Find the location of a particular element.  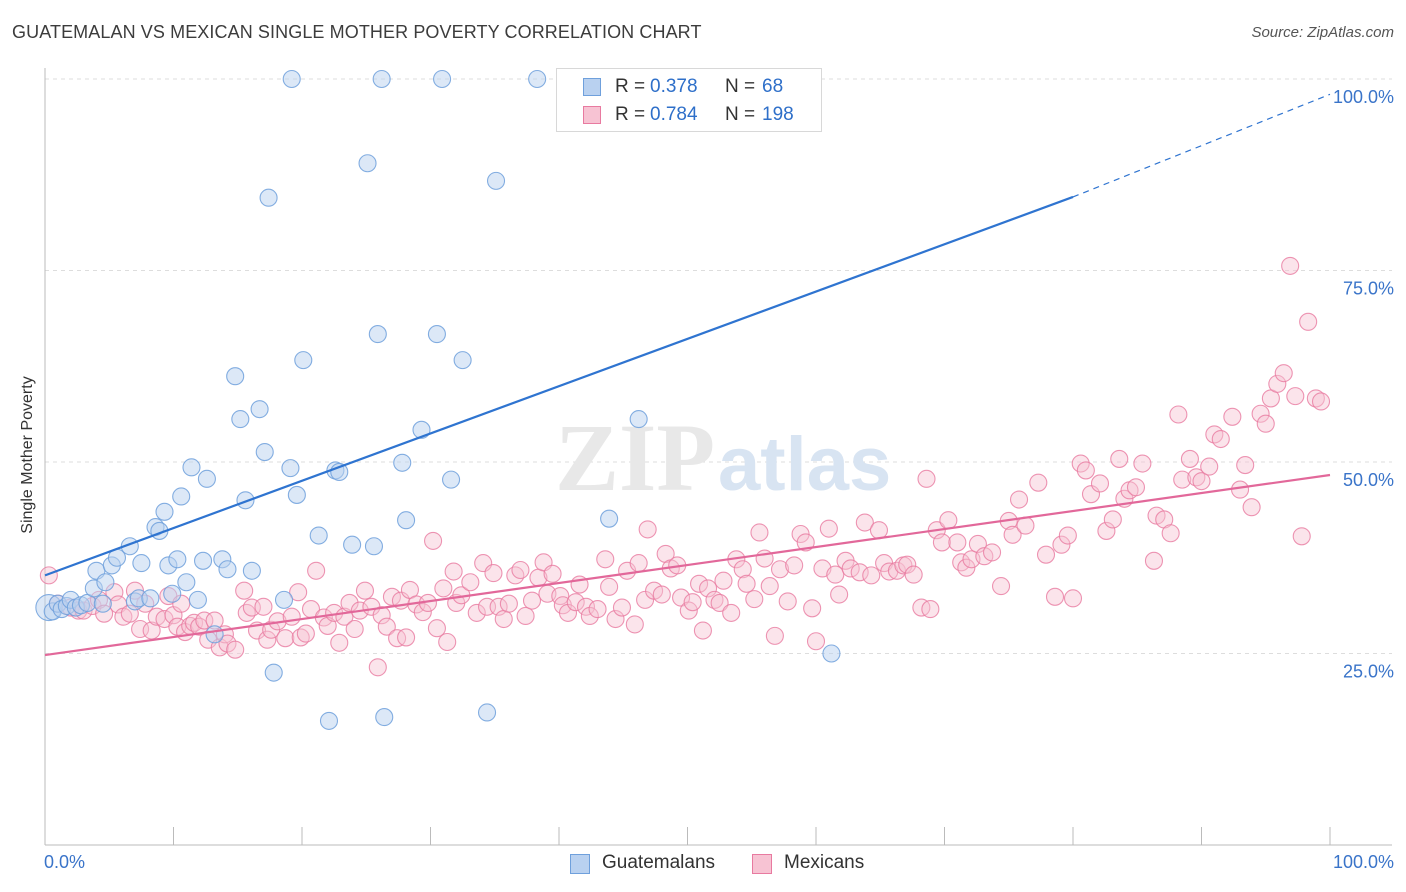

watermark: ZIP atlas is located at coordinates (723, 457).